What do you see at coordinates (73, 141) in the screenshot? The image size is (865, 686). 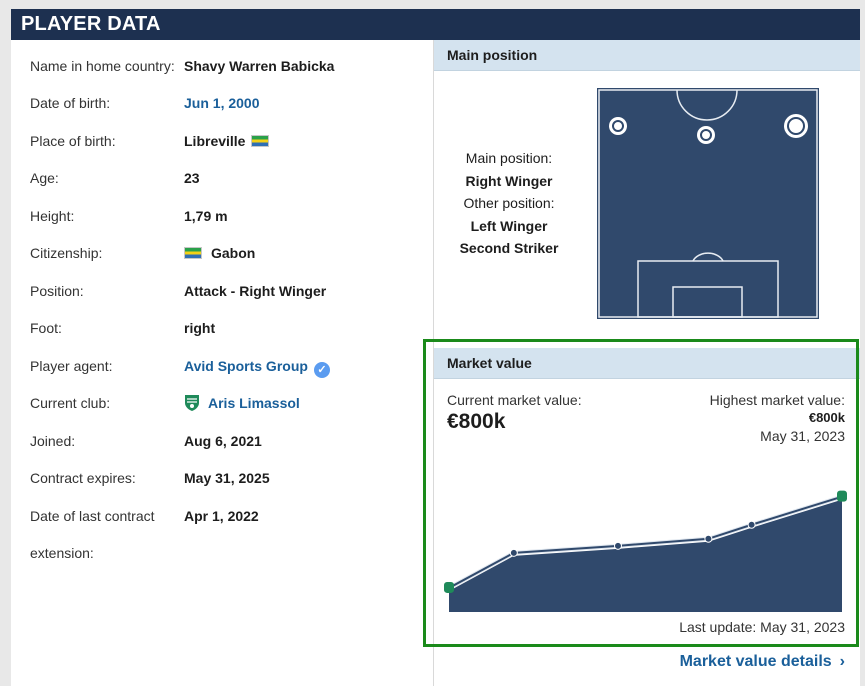 I see `row-label: Place of birth:` at bounding box center [73, 141].